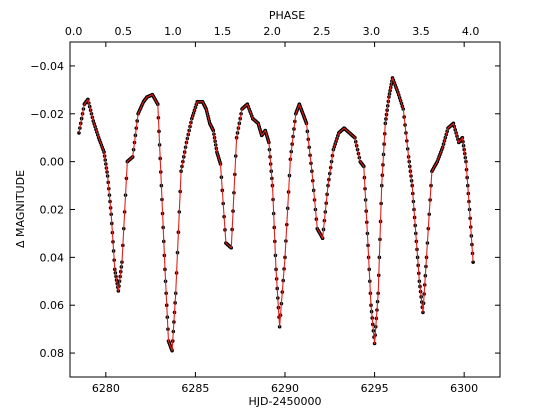 Image resolution: width=560 pixels, height=420 pixels. What do you see at coordinates (322, 31) in the screenshot?
I see `top-tick-label: 2.5` at bounding box center [322, 31].